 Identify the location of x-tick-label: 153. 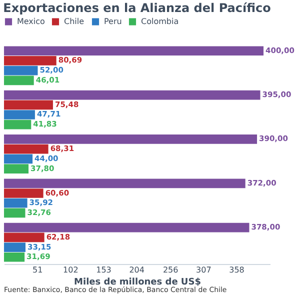
(104, 270).